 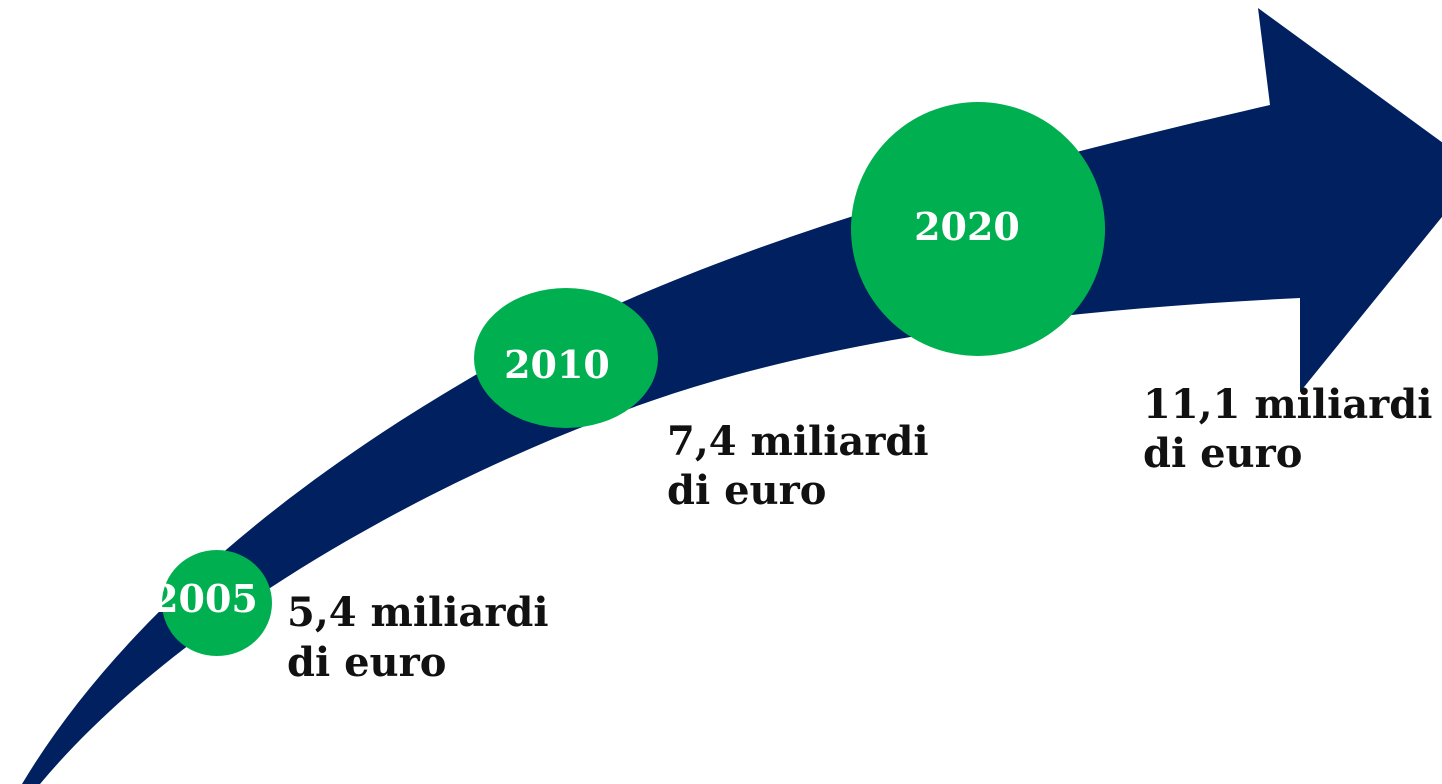 What do you see at coordinates (205, 598) in the screenshot?
I see `year-label: 2005` at bounding box center [205, 598].